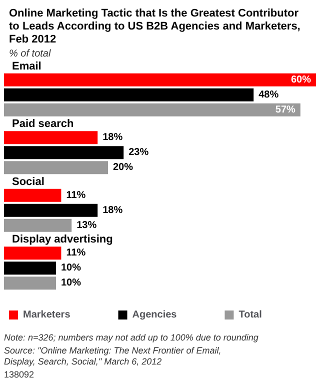 This screenshot has width=324, height=381. Describe the element at coordinates (156, 27) in the screenshot. I see `chart-title: Online Marketing Tactic that Is the Greatest Contributor to Leads According to US B2B Agencies and Marketers, Feb 2012` at that location.